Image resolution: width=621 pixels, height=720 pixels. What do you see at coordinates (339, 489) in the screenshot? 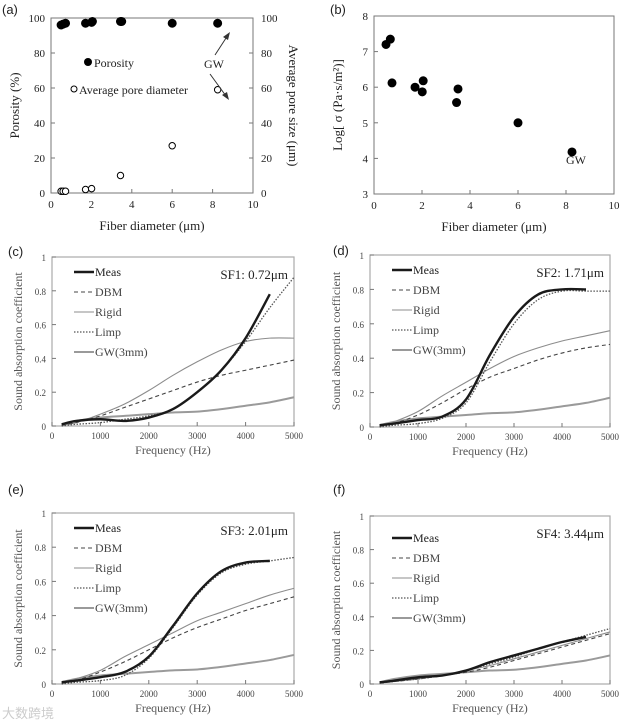
I see `panel-label: (f)` at bounding box center [339, 489].